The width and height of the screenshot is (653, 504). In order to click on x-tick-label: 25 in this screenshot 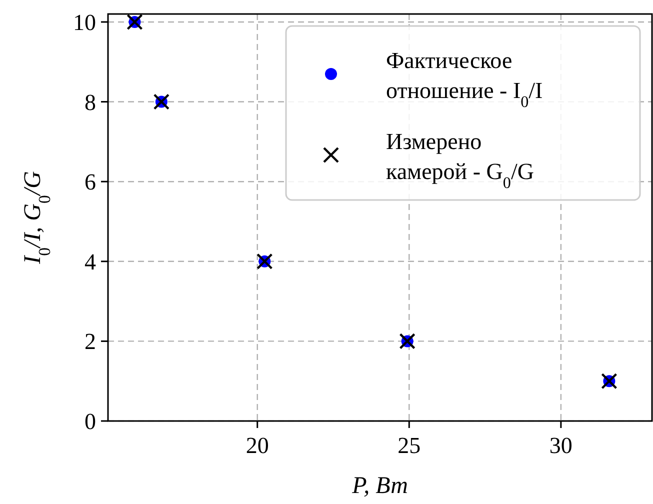, I will do `click(409, 445)`.